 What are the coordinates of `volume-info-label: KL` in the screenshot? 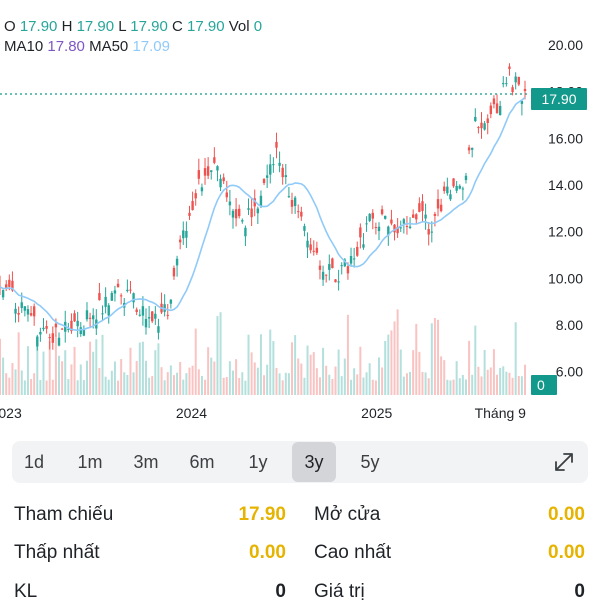 It's located at (26, 590).